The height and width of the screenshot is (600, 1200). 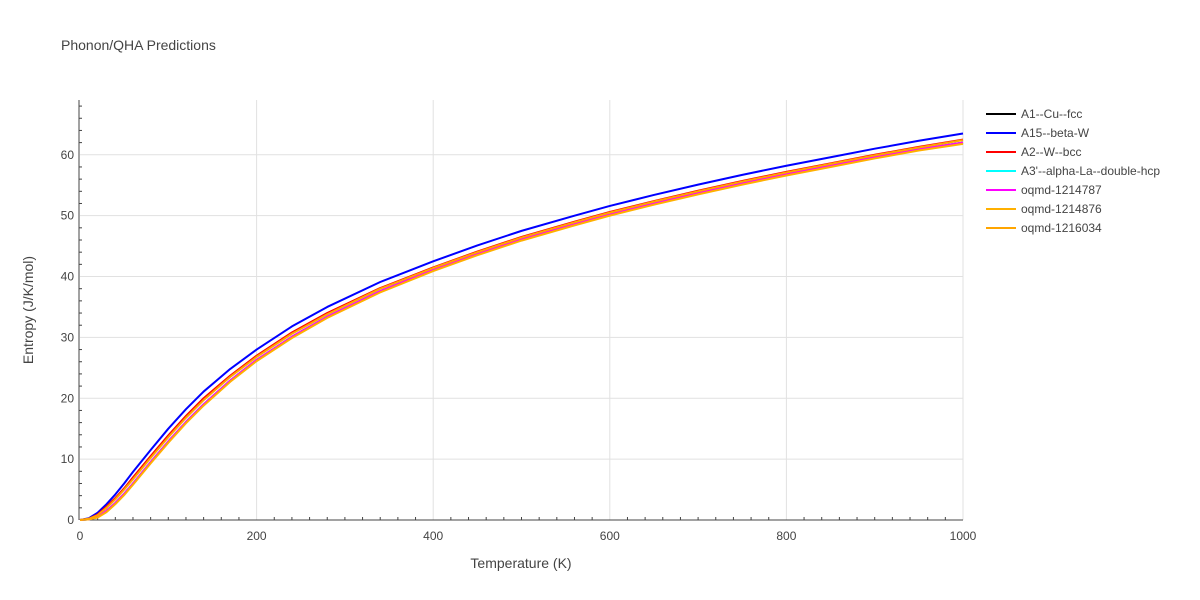 What do you see at coordinates (70, 520) in the screenshot?
I see `y-tick-label: 0` at bounding box center [70, 520].